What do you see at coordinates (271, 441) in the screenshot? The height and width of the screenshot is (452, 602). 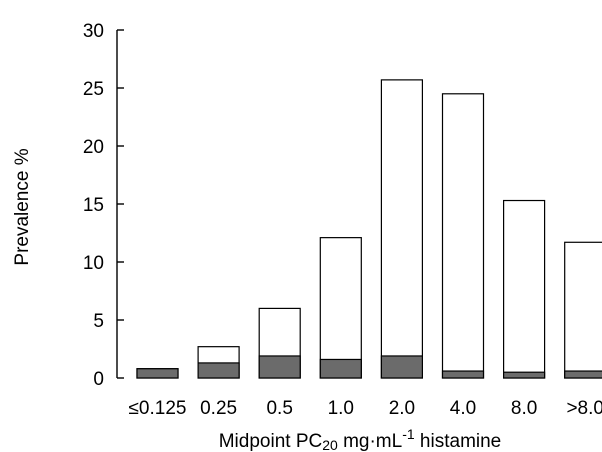 I see `x-axis-label-pre: Midpoint PC` at bounding box center [271, 441].